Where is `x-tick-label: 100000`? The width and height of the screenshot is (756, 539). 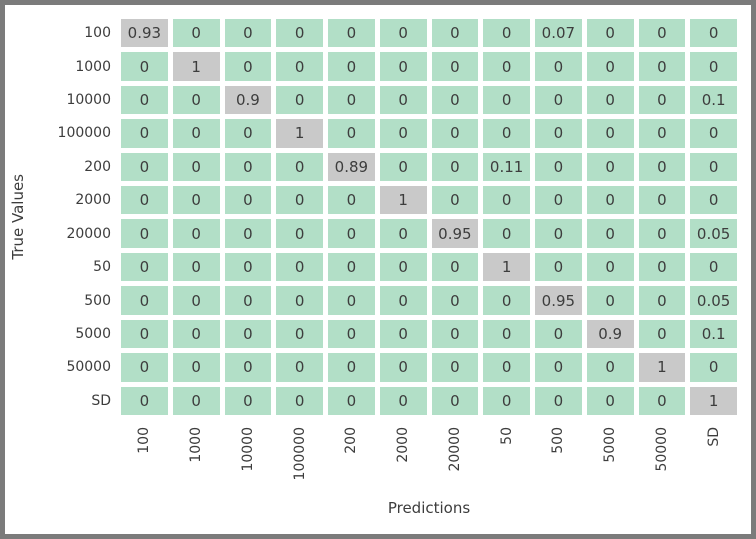 x-tick-label: 100000 is located at coordinates (299, 454).